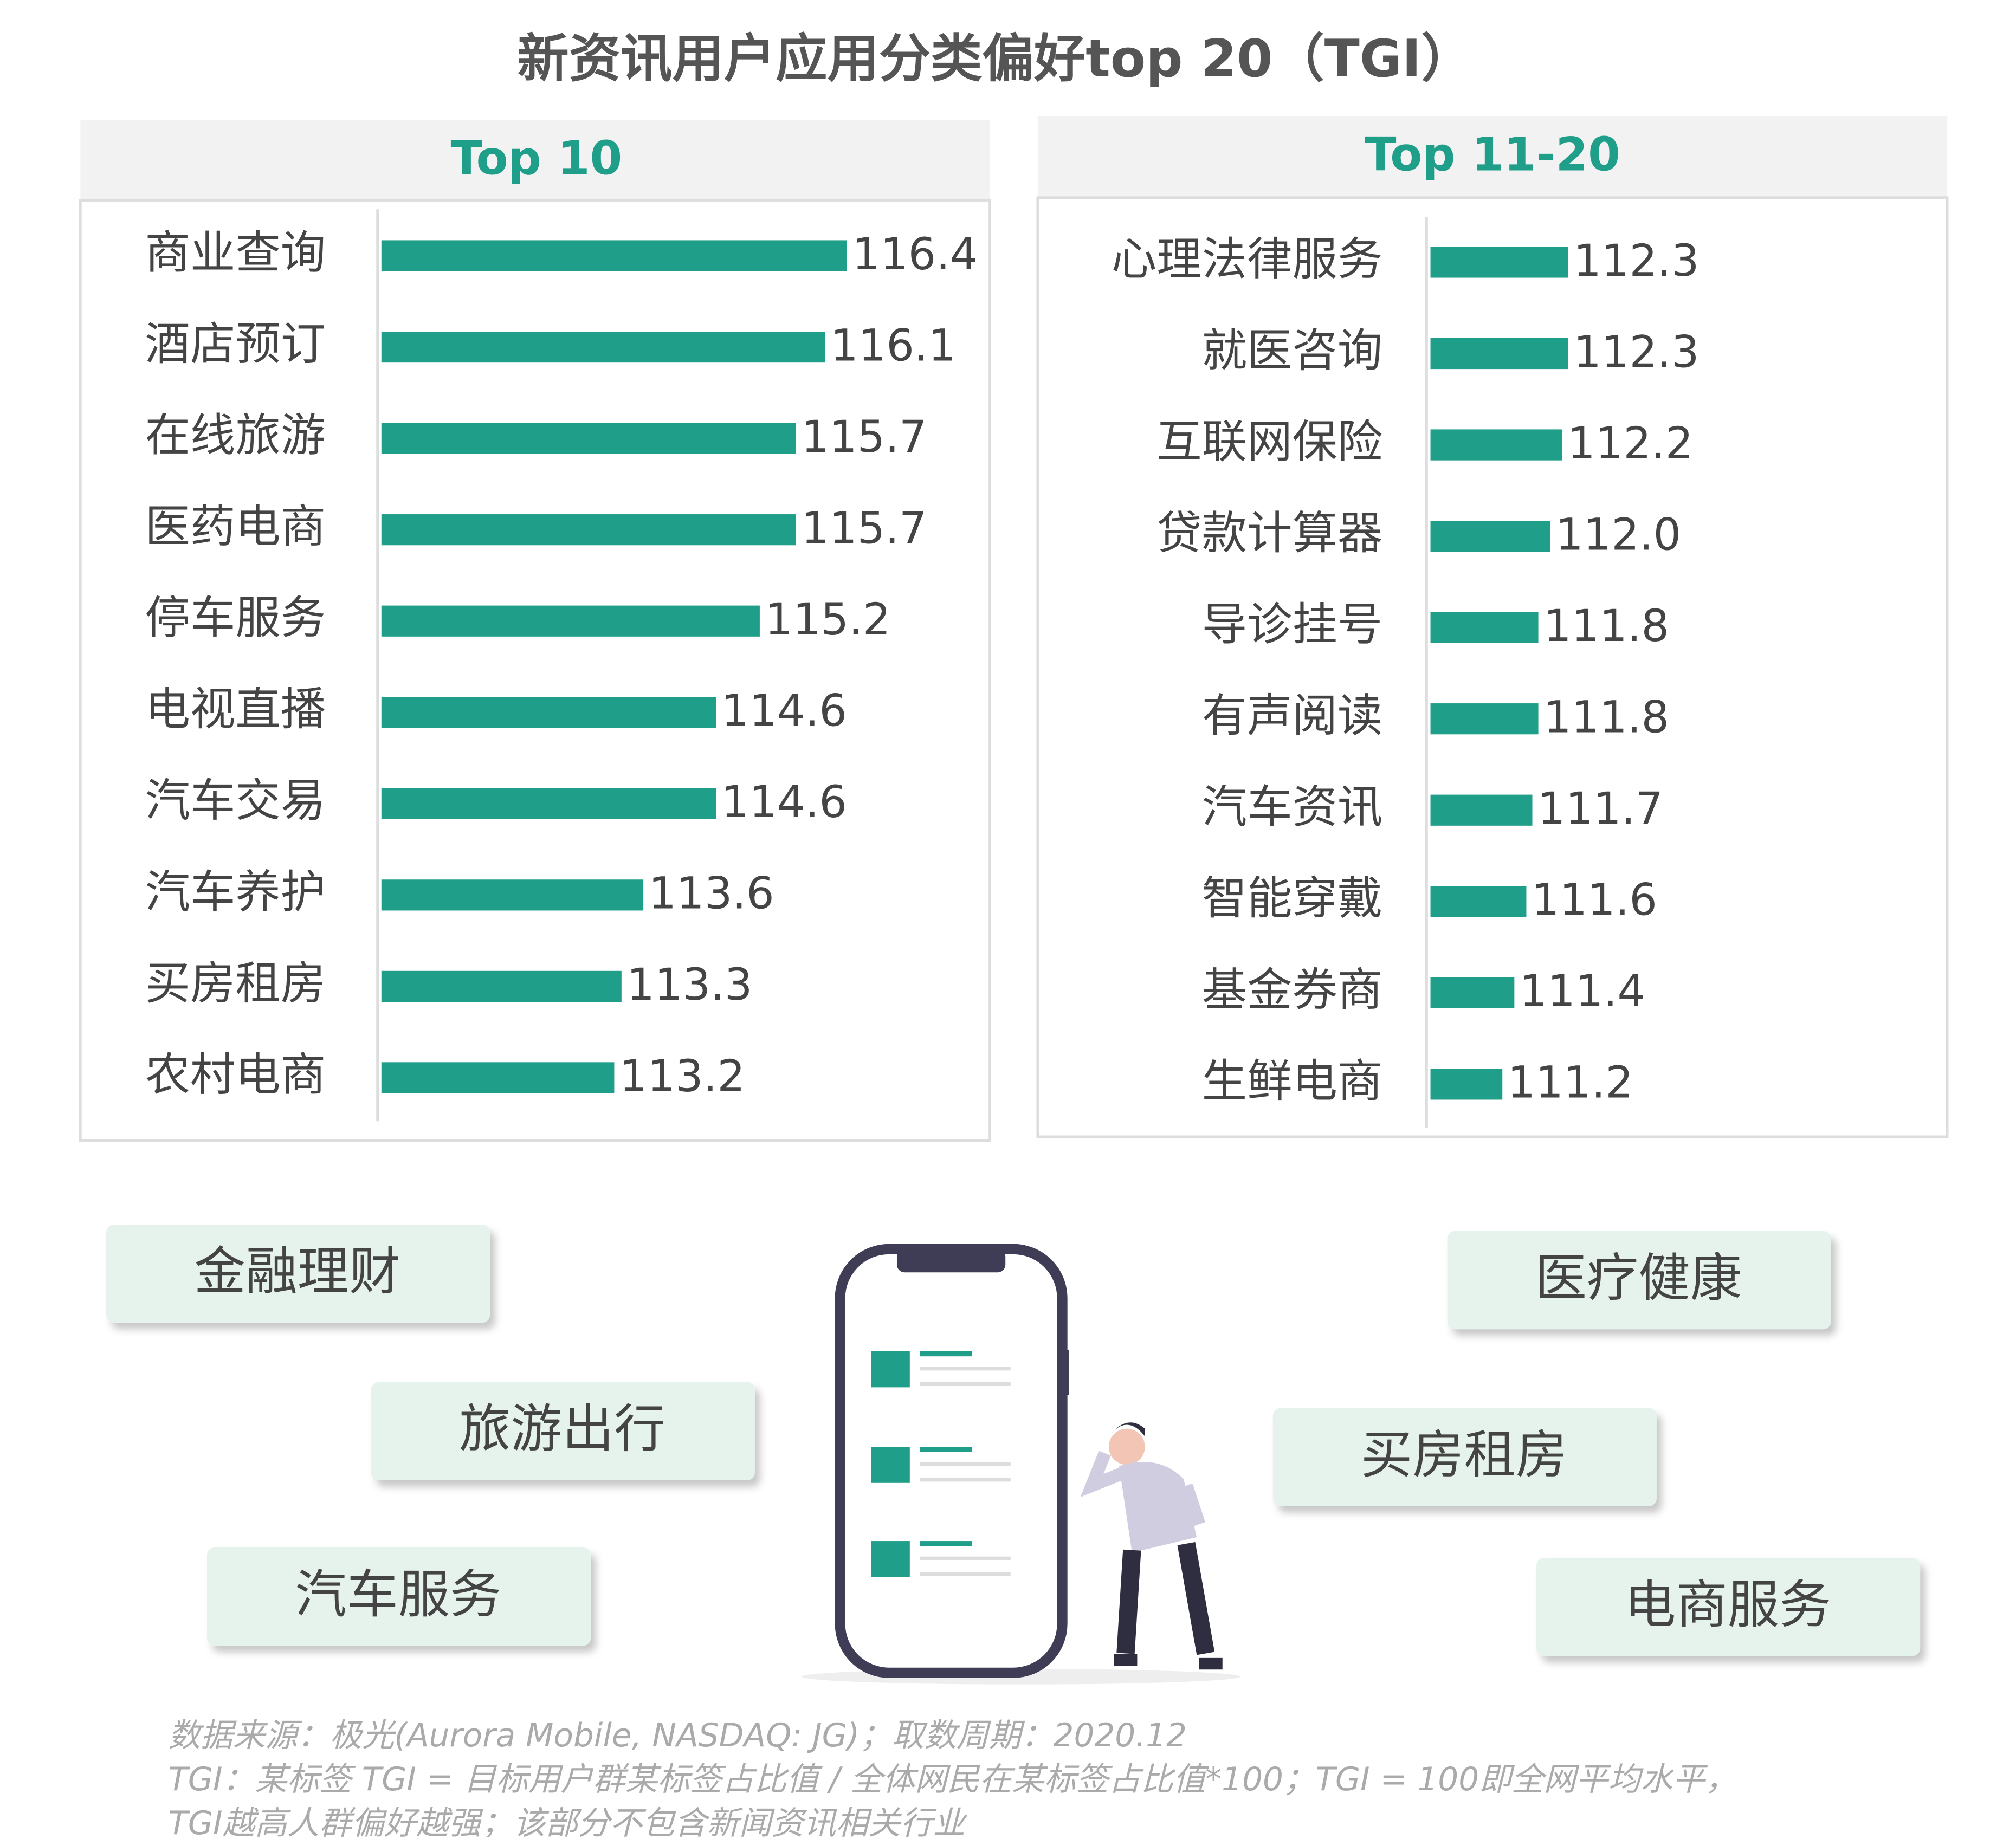 The height and width of the screenshot is (1839, 2016). I want to click on category-label: 在线旅游, so click(236, 436).